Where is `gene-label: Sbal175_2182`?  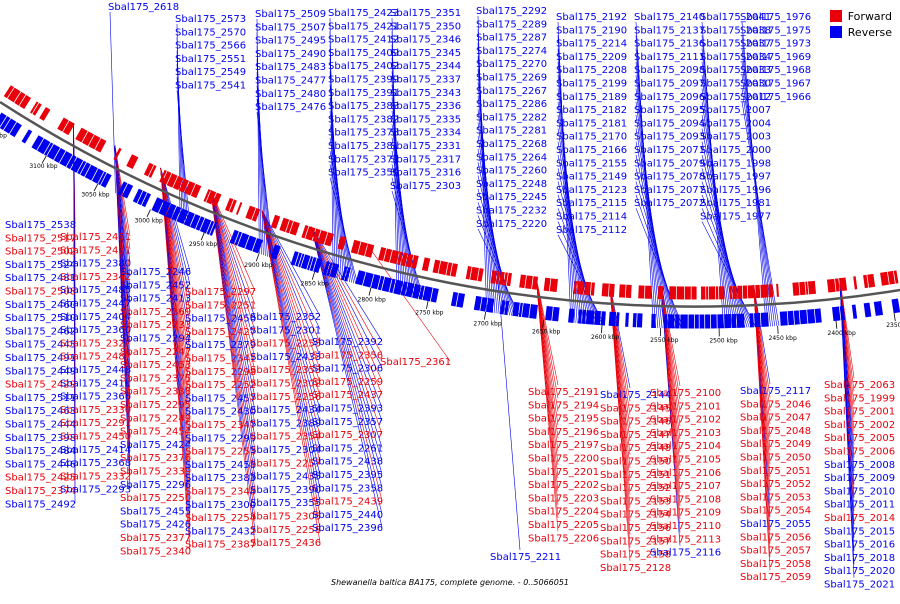
gene-label: Sbal175_2182 is located at coordinates (591, 110).